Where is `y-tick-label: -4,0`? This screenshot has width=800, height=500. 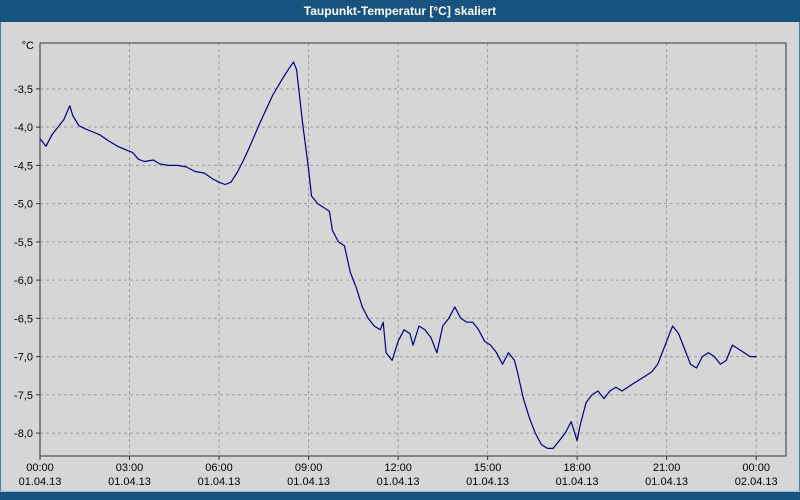
y-tick-label: -4,0 is located at coordinates (23, 128).